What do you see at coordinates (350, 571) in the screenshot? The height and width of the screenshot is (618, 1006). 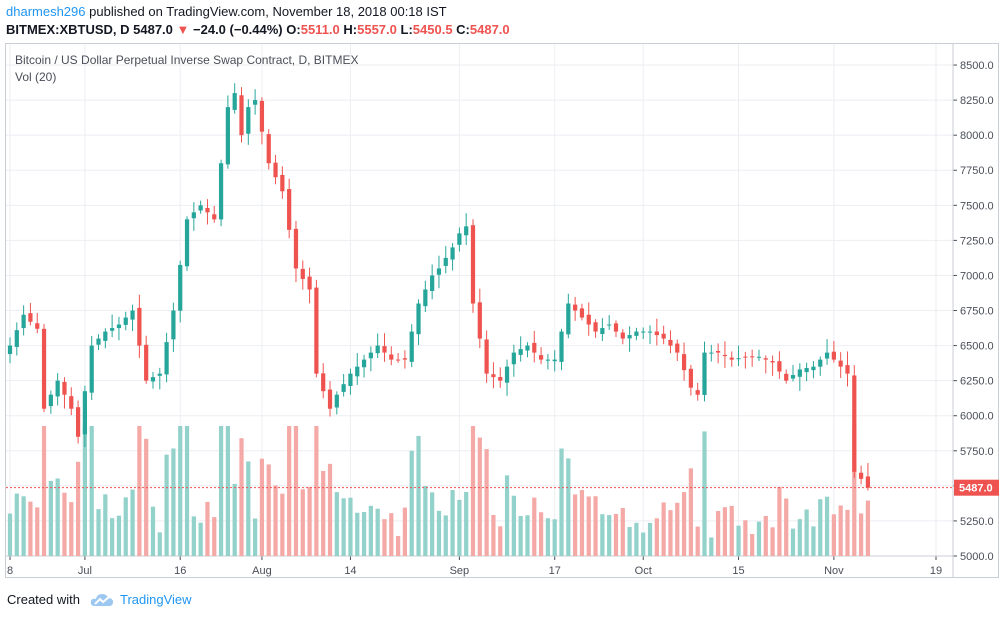 I see `x-tick-label: 14` at bounding box center [350, 571].